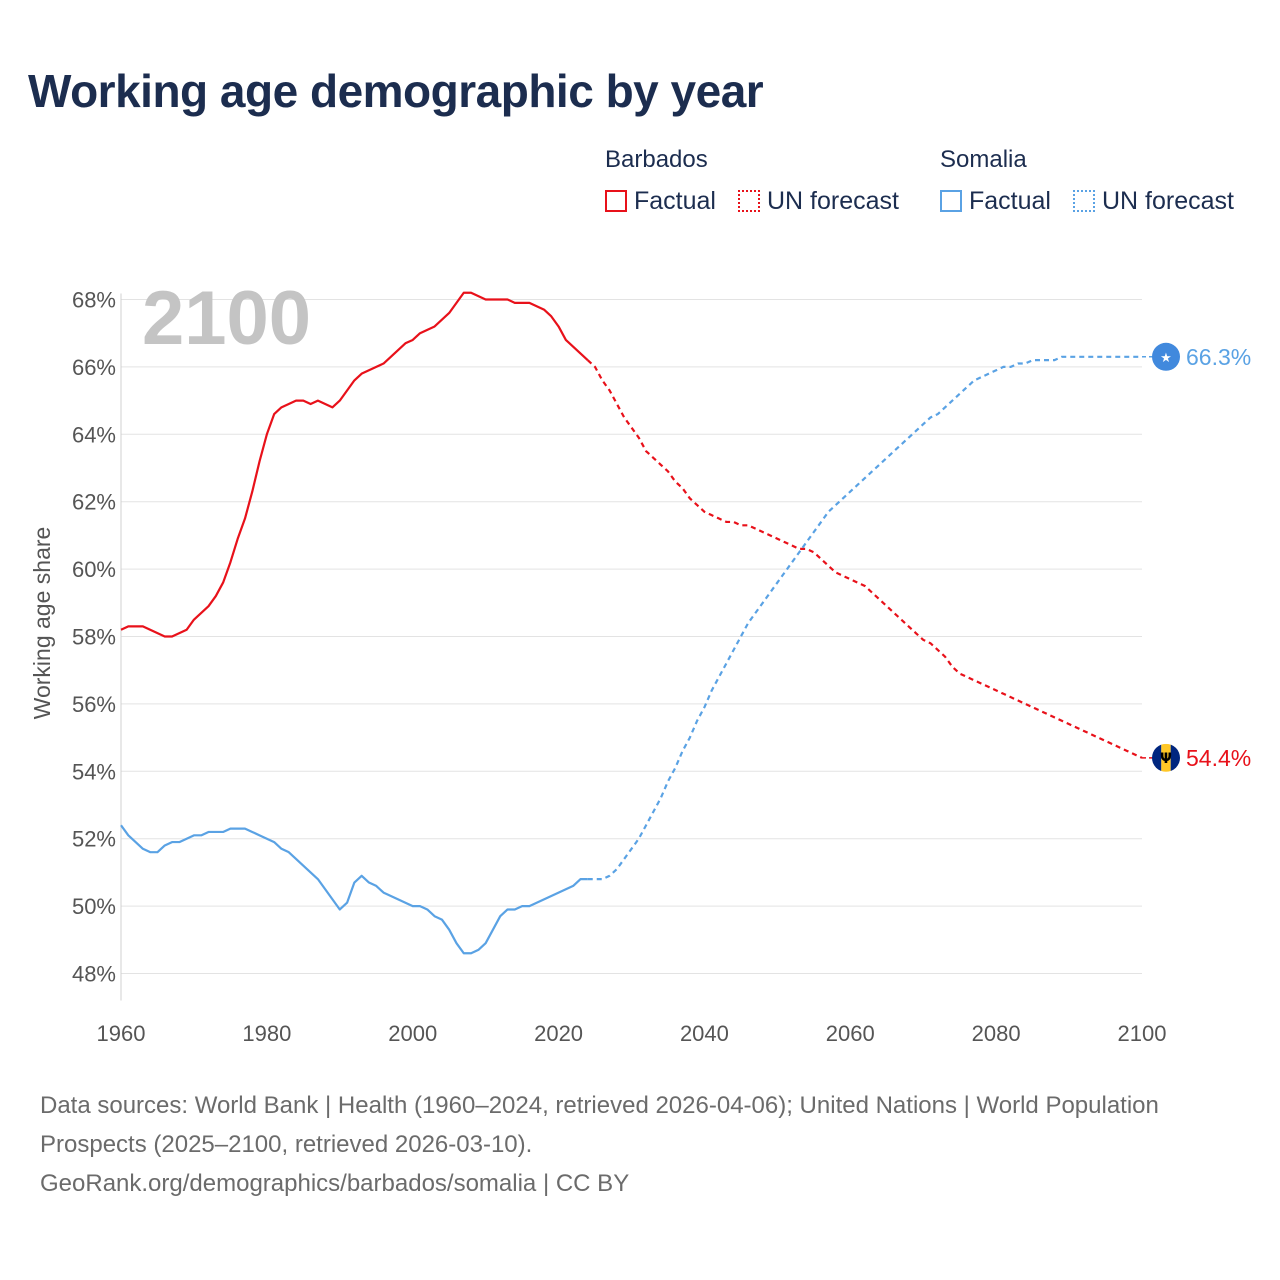 The image size is (1280, 1280). Describe the element at coordinates (354, 464) in the screenshot. I see `barbados-factual-line` at that location.